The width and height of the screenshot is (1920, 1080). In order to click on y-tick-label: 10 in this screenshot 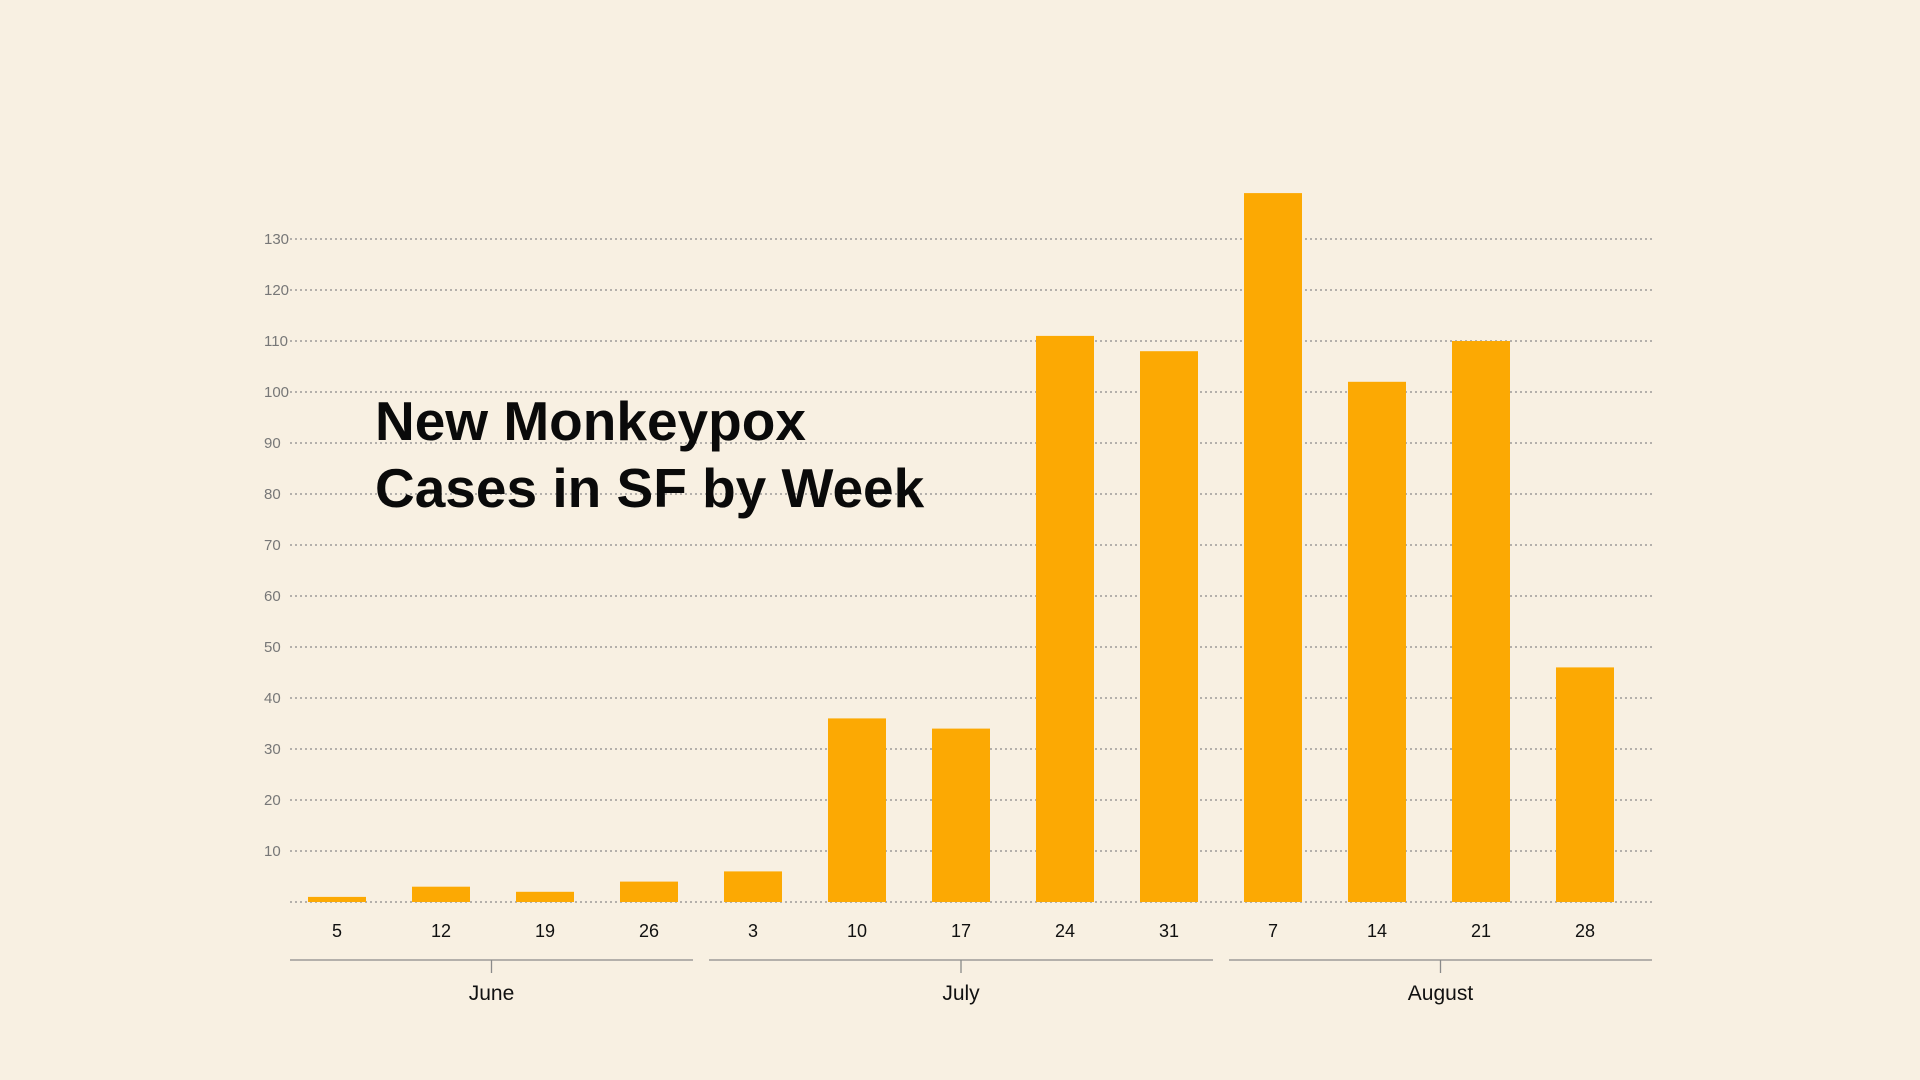, I will do `click(272, 851)`.